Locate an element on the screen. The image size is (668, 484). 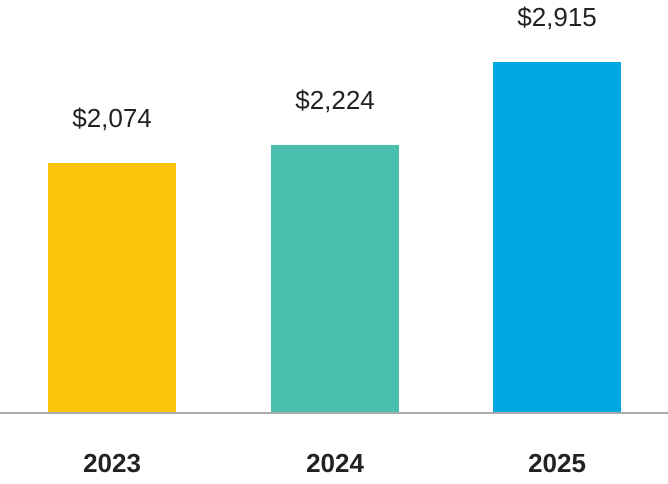
value-label: $2,915 is located at coordinates (557, 17).